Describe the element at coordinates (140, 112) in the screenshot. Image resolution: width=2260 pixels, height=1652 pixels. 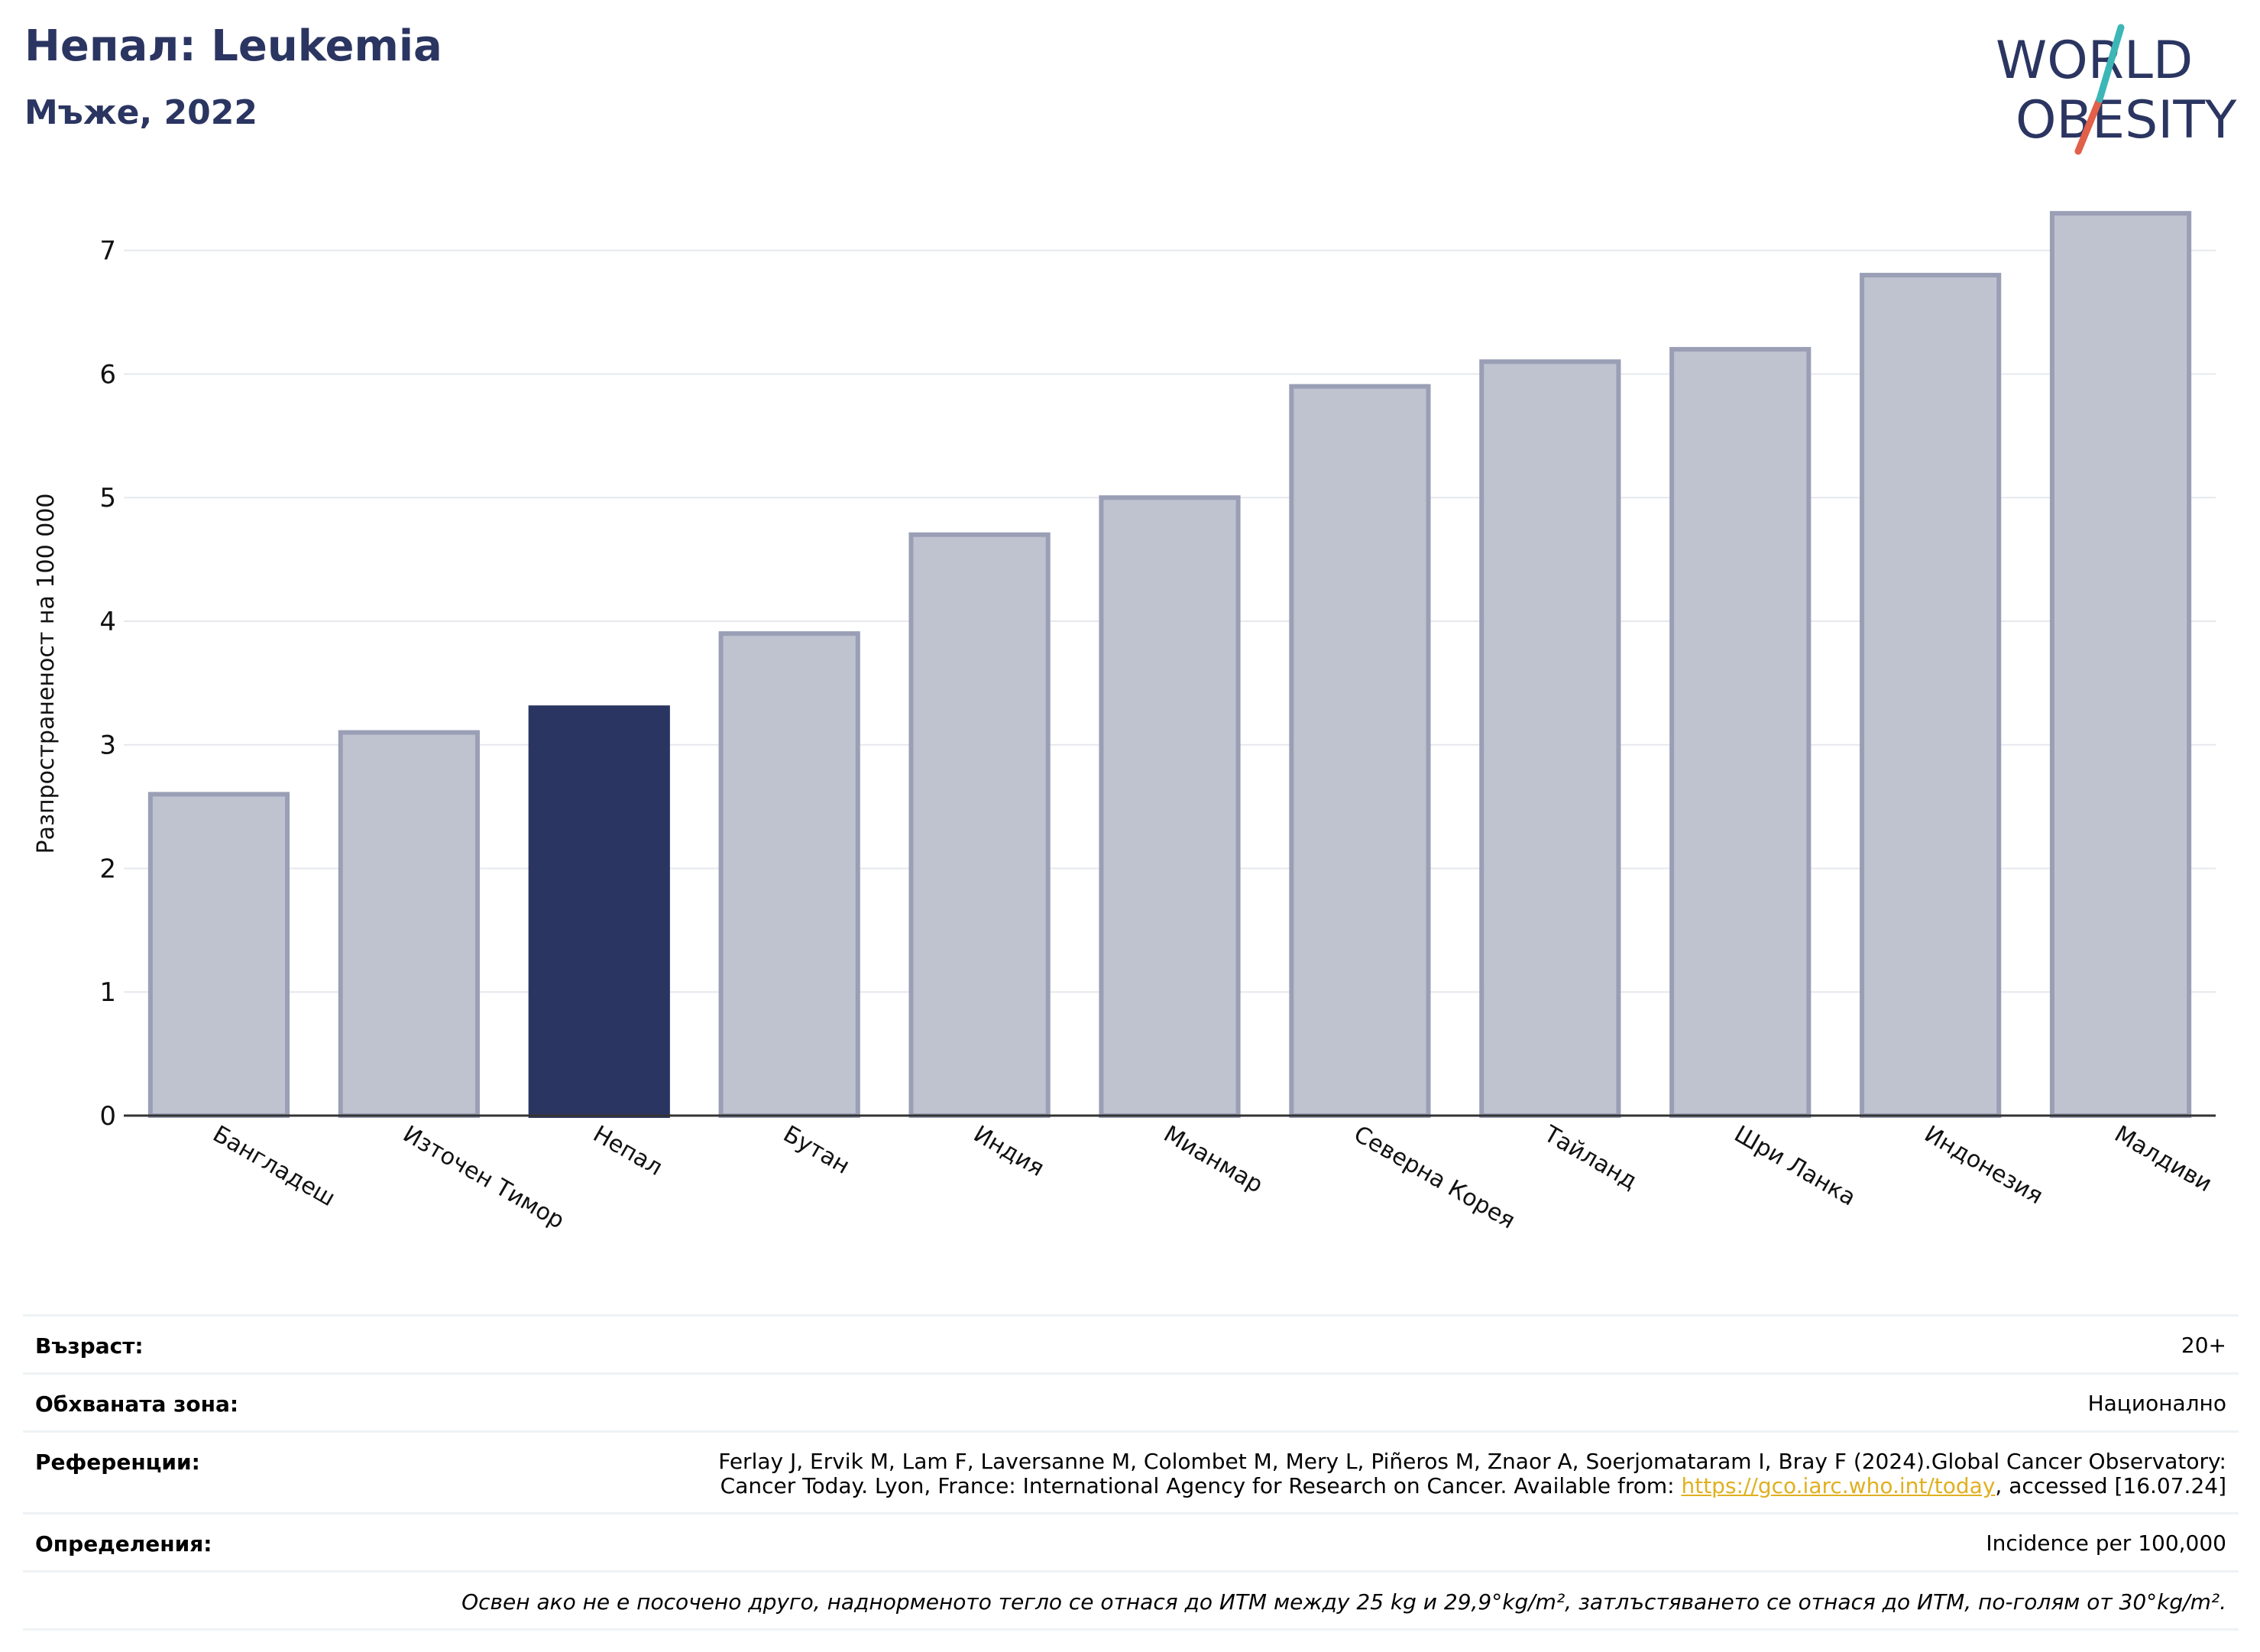
I see `chart-subtitle: Мъже, 2022` at that location.